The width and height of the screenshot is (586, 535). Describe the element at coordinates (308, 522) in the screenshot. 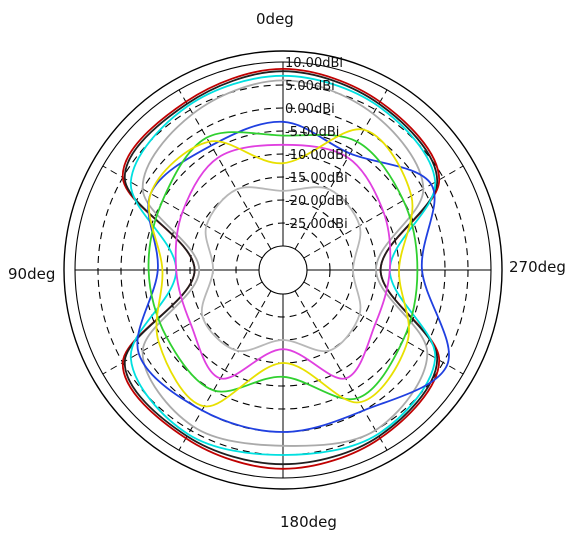

I see `angle-label-180deg: 180deg` at that location.